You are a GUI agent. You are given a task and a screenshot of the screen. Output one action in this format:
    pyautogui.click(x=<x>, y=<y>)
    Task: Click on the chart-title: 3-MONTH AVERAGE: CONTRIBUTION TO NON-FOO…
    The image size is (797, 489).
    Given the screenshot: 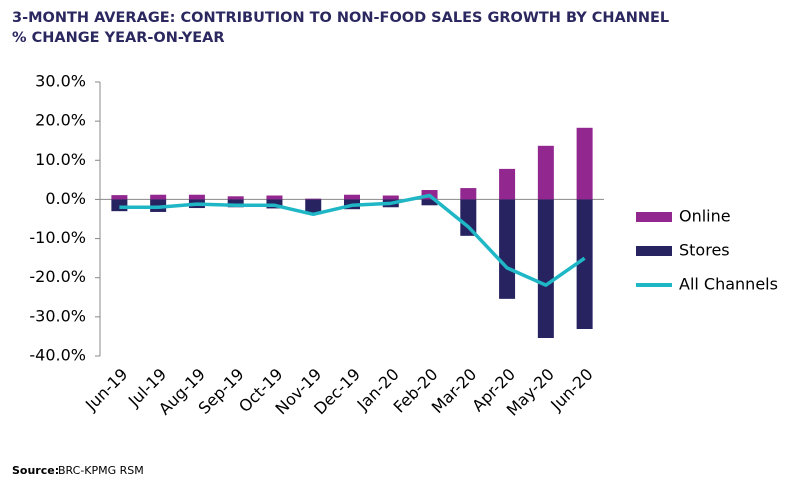 What is the action you would take?
    pyautogui.click(x=340, y=18)
    